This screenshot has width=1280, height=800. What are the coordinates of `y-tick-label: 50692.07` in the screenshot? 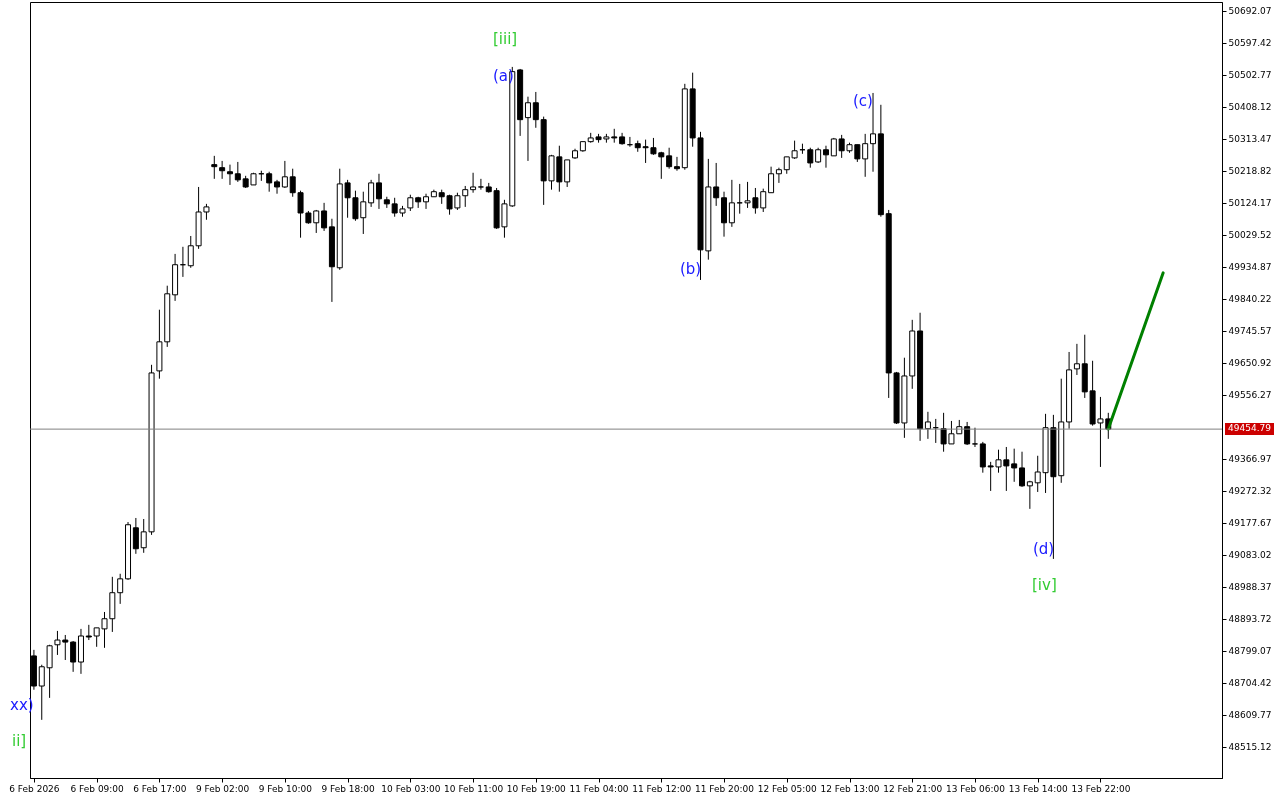 It's located at (1250, 11).